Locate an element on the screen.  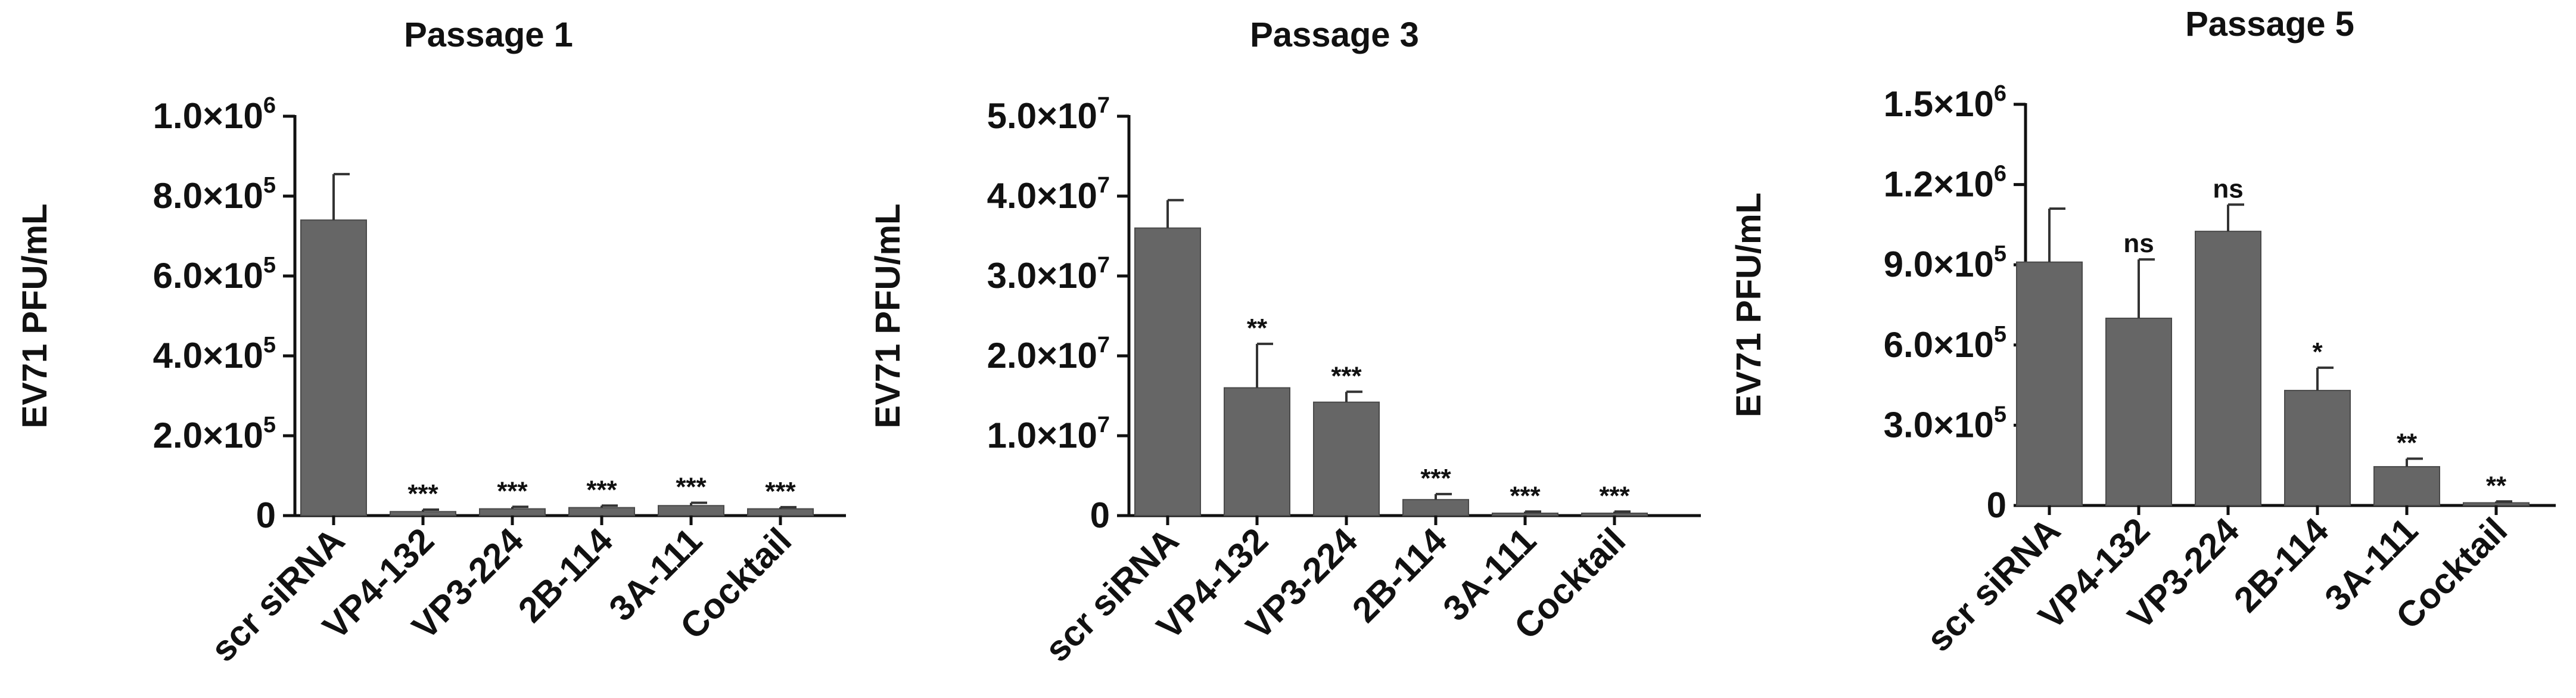
y-tick-label: 3.0×10⁷ is located at coordinates (1048, 274).